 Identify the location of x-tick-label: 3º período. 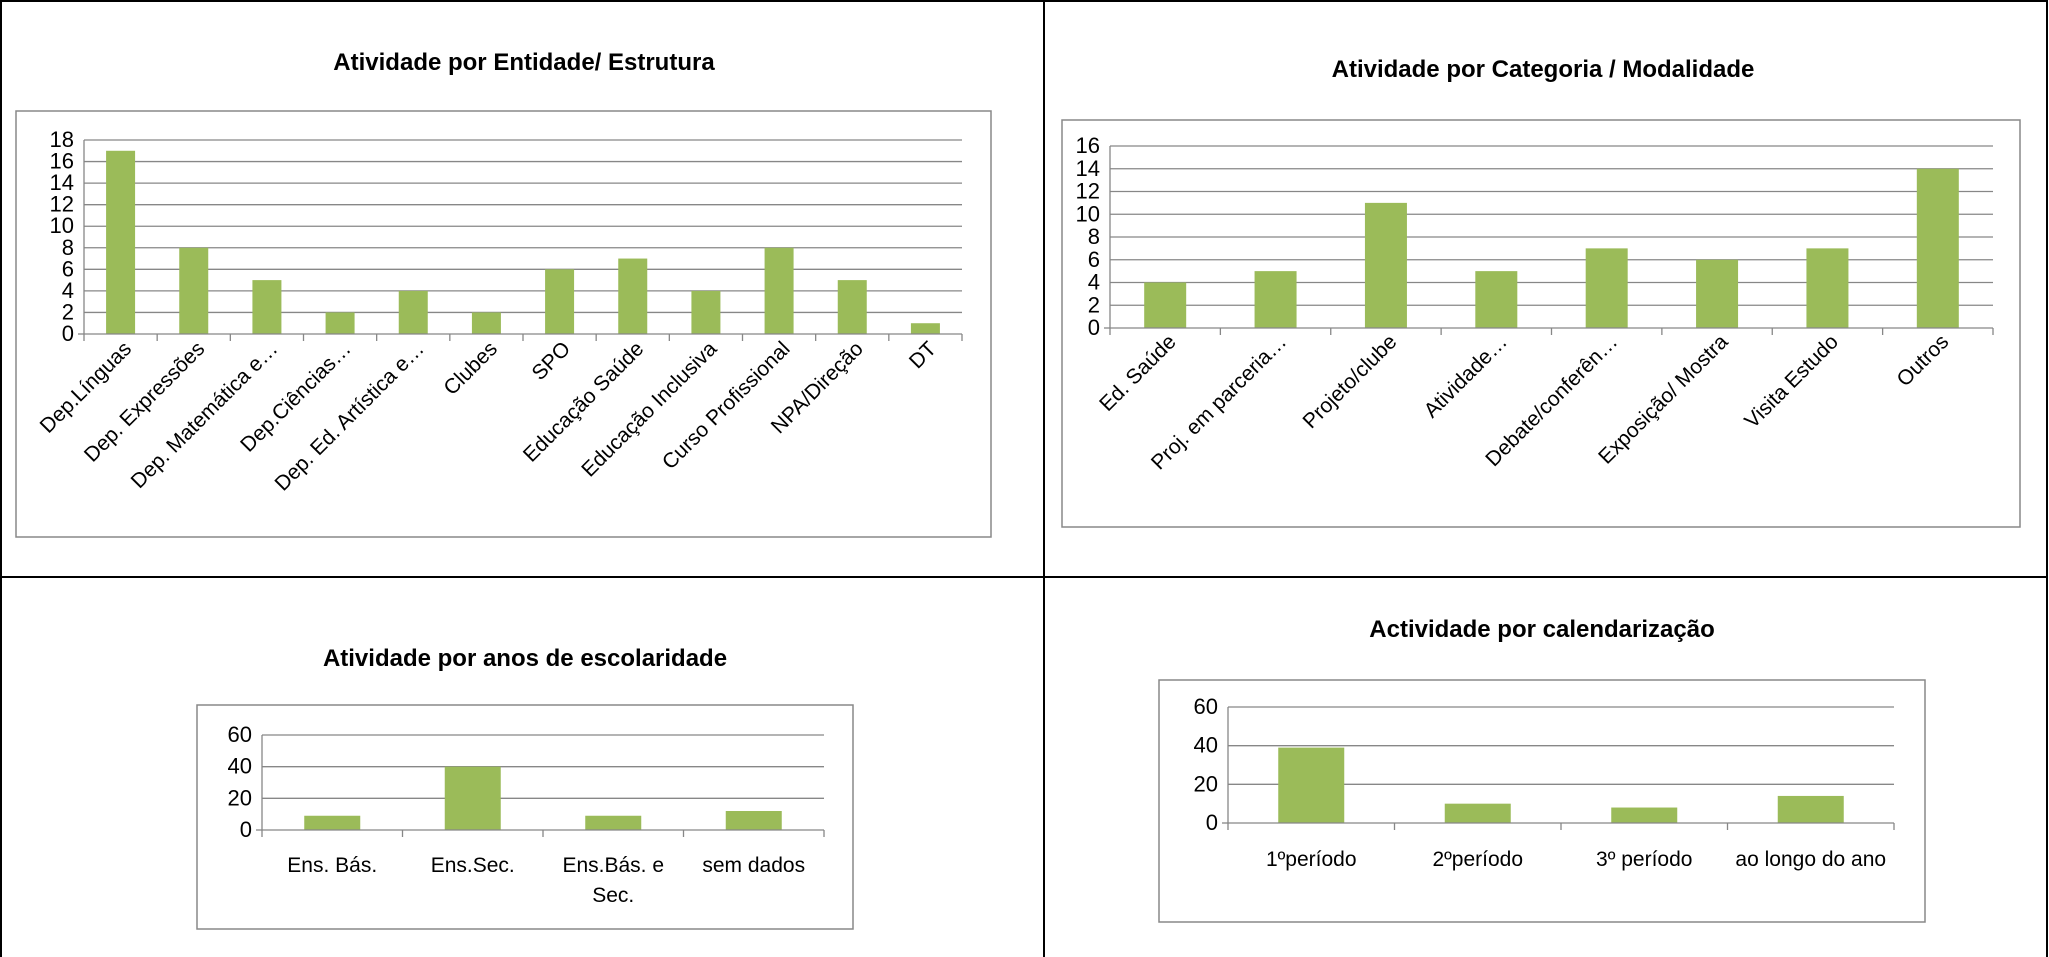
(1644, 859).